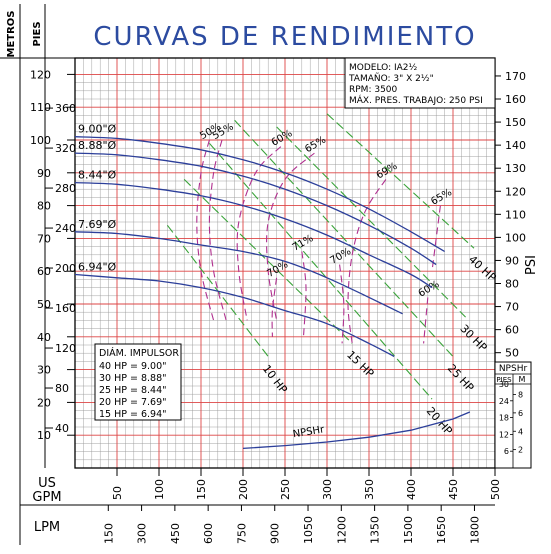  I want to click on y-tick-label-meters: 50, so click(44, 304).